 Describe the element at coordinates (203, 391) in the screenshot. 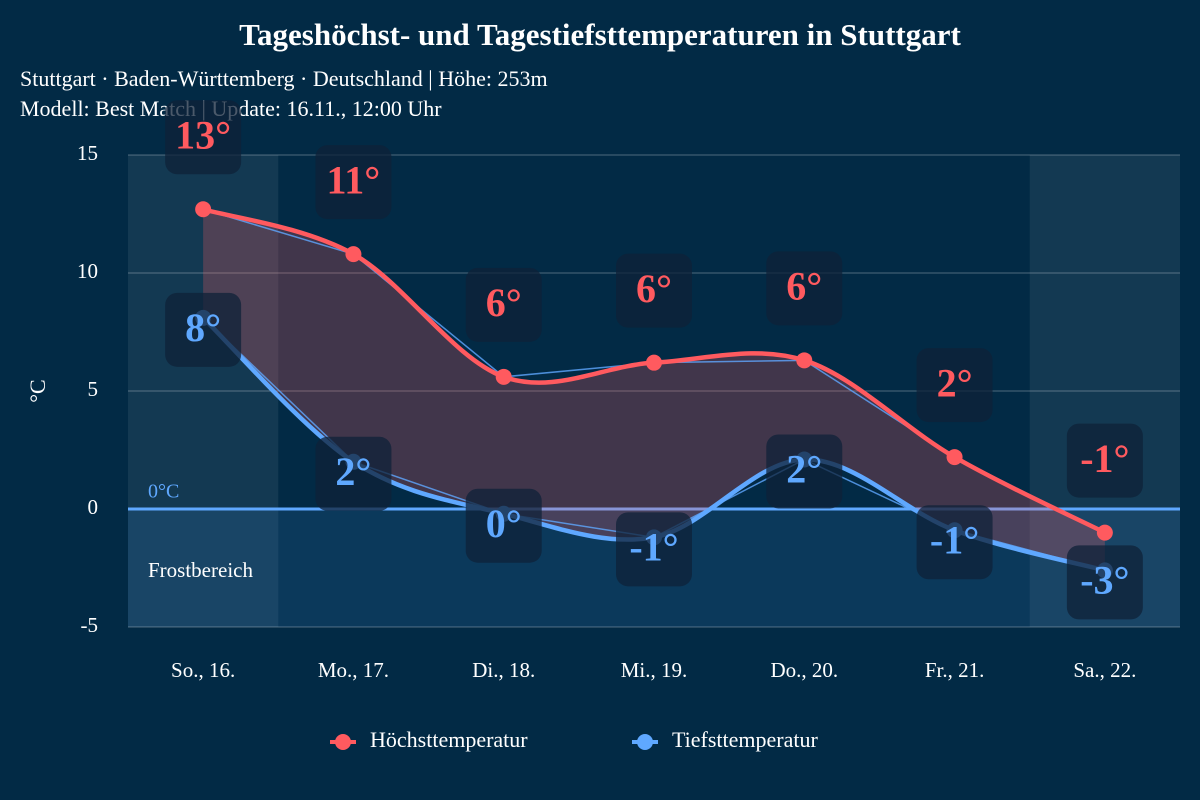

I see `weekend-band` at that location.